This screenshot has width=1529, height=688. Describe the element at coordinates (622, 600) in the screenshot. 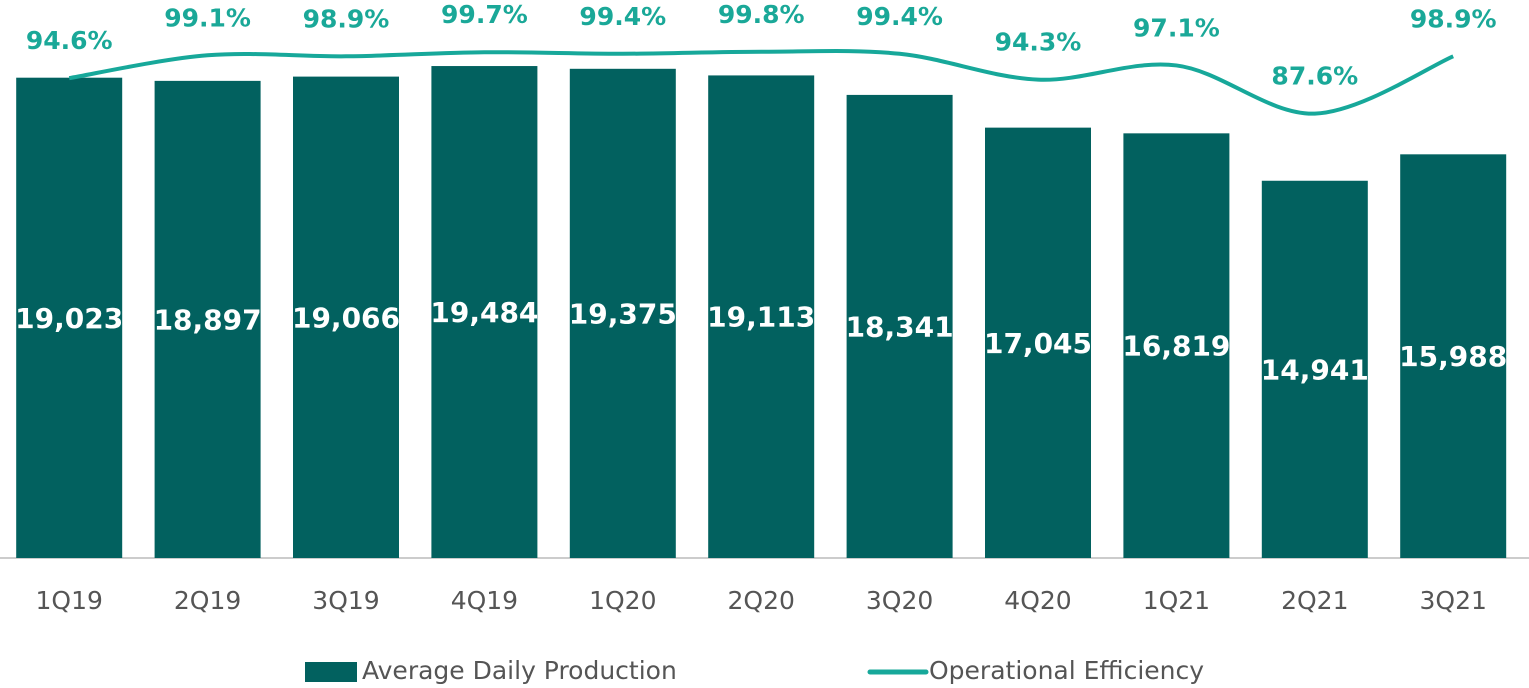

I see `x-tick-label: 1Q20` at that location.